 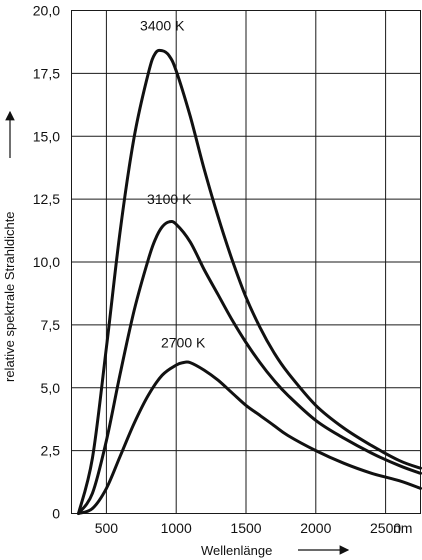 I want to click on x-axis-title: Wellenlänge, so click(x=236, y=550).